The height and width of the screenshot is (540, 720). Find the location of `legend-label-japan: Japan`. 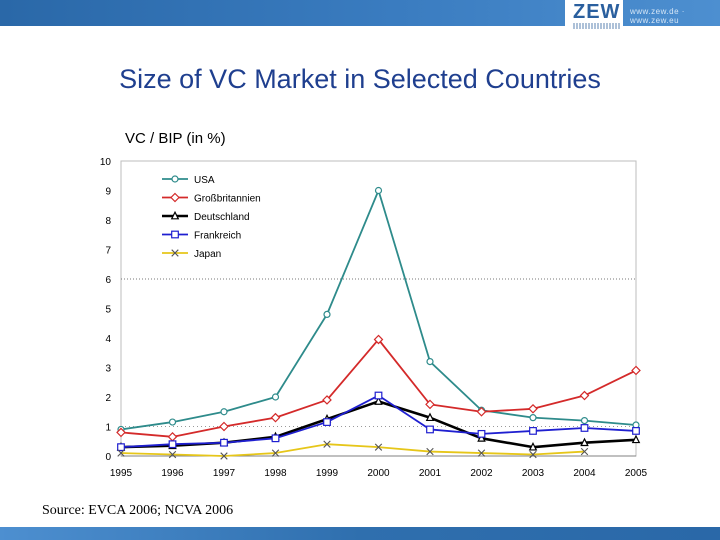

legend-label-japan: Japan is located at coordinates (207, 254).